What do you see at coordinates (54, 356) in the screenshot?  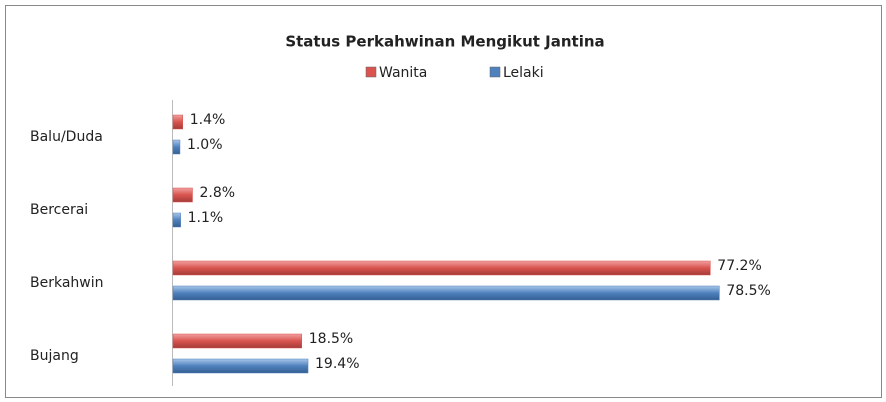 I see `category-label: Bujang` at bounding box center [54, 356].